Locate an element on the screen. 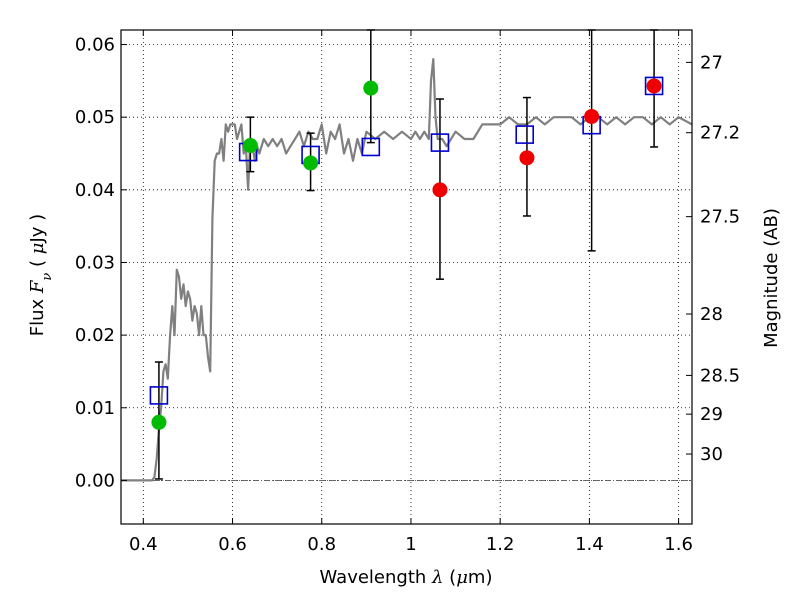 The image size is (800, 600). y-tick-label: 0.01 is located at coordinates (95, 408).